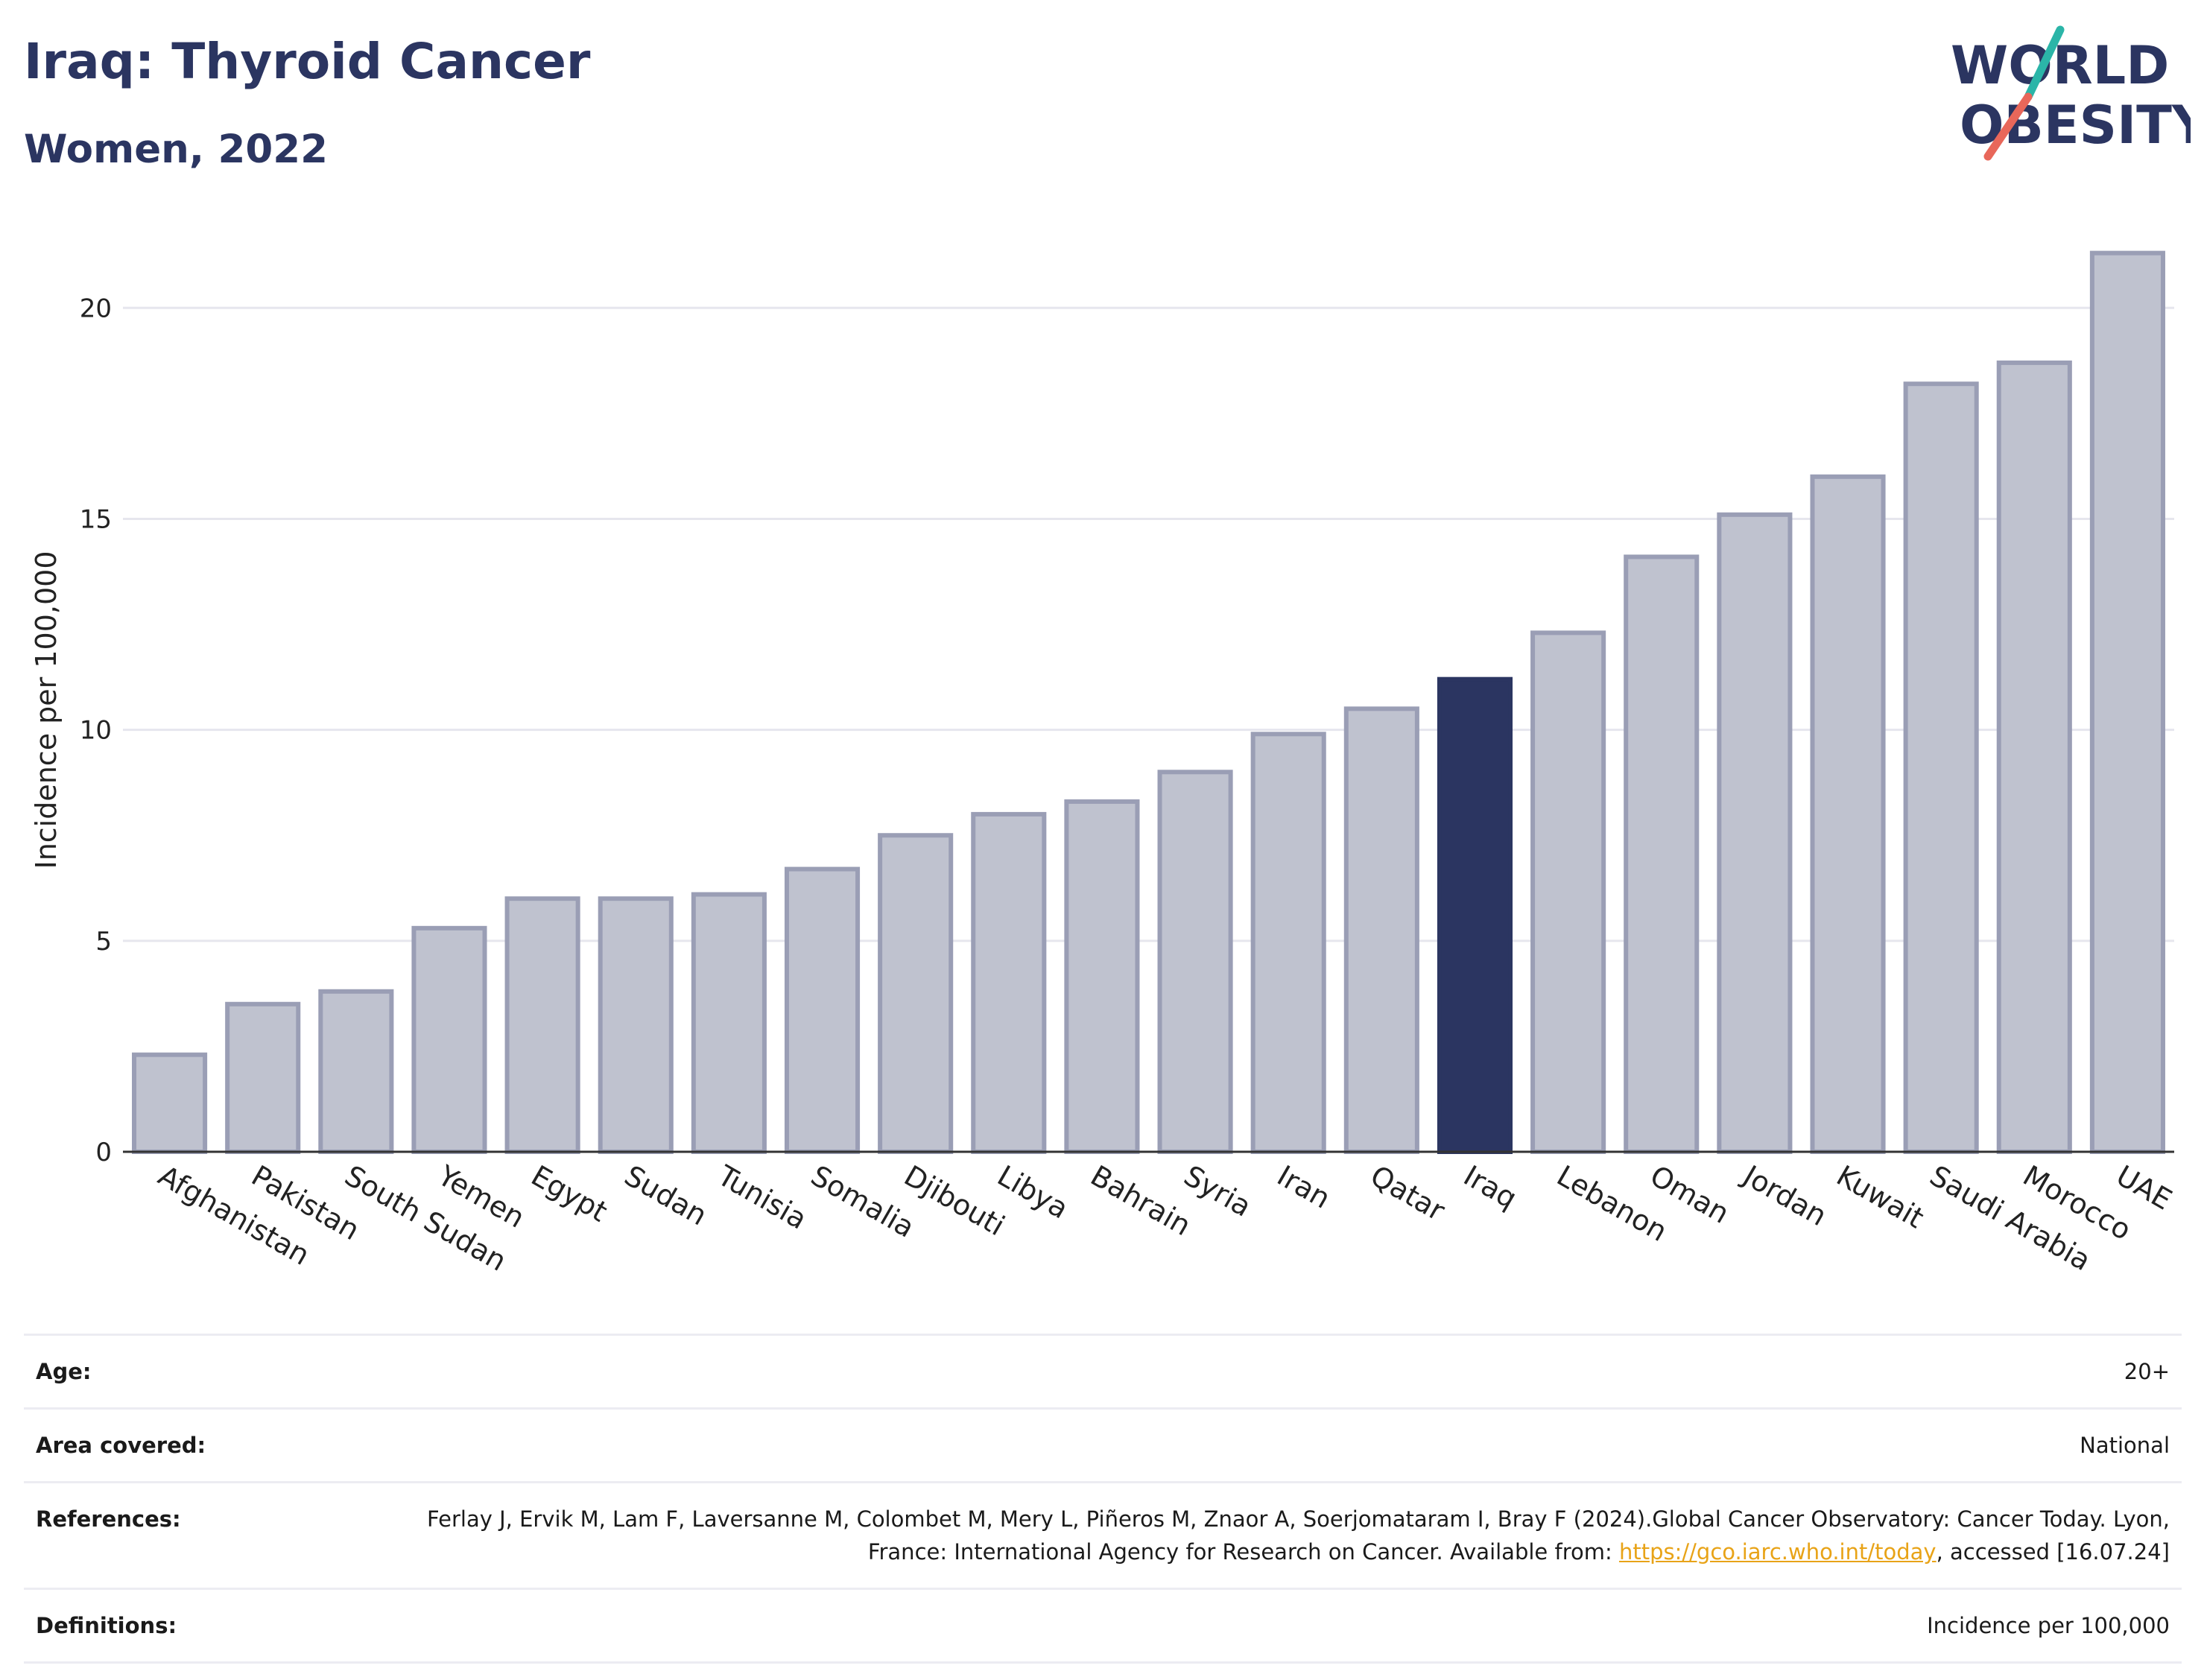 The height and width of the screenshot is (1680, 2204). What do you see at coordinates (2008, 126) in the screenshot?
I see `logo-slash-red` at bounding box center [2008, 126].